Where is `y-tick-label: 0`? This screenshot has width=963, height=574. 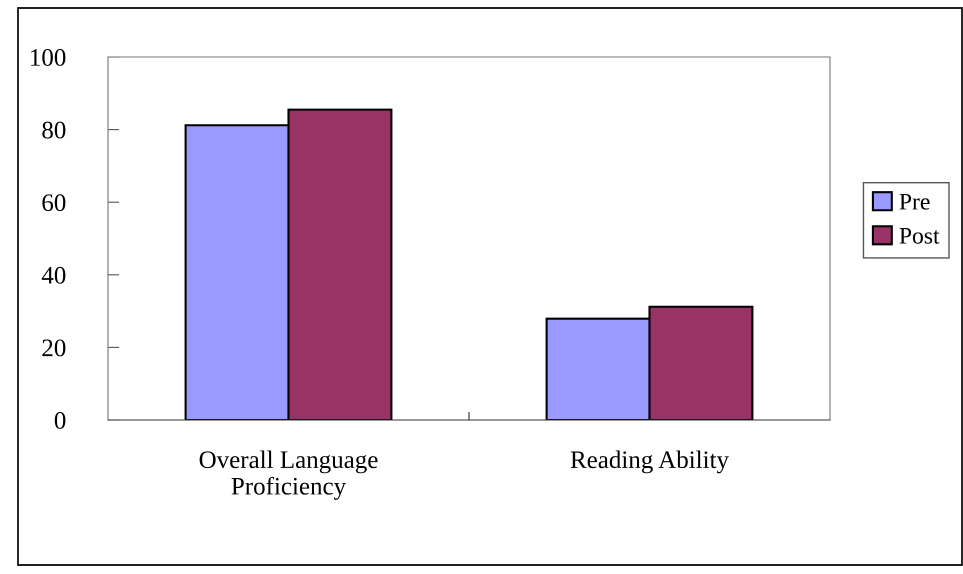 y-tick-label: 0 is located at coordinates (60, 420).